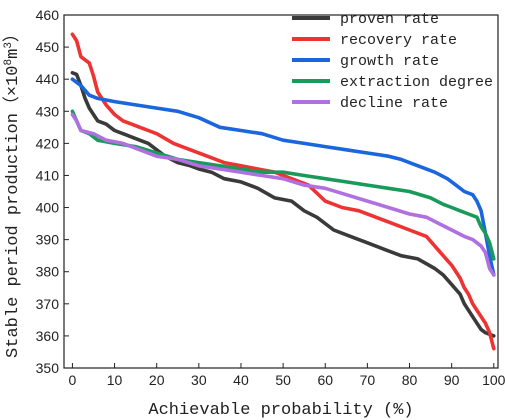  What do you see at coordinates (52, 191) in the screenshot?
I see `y-axis-ticks: 350 360 370 380 390 400 410 420 430 440 450 460` at bounding box center [52, 191].